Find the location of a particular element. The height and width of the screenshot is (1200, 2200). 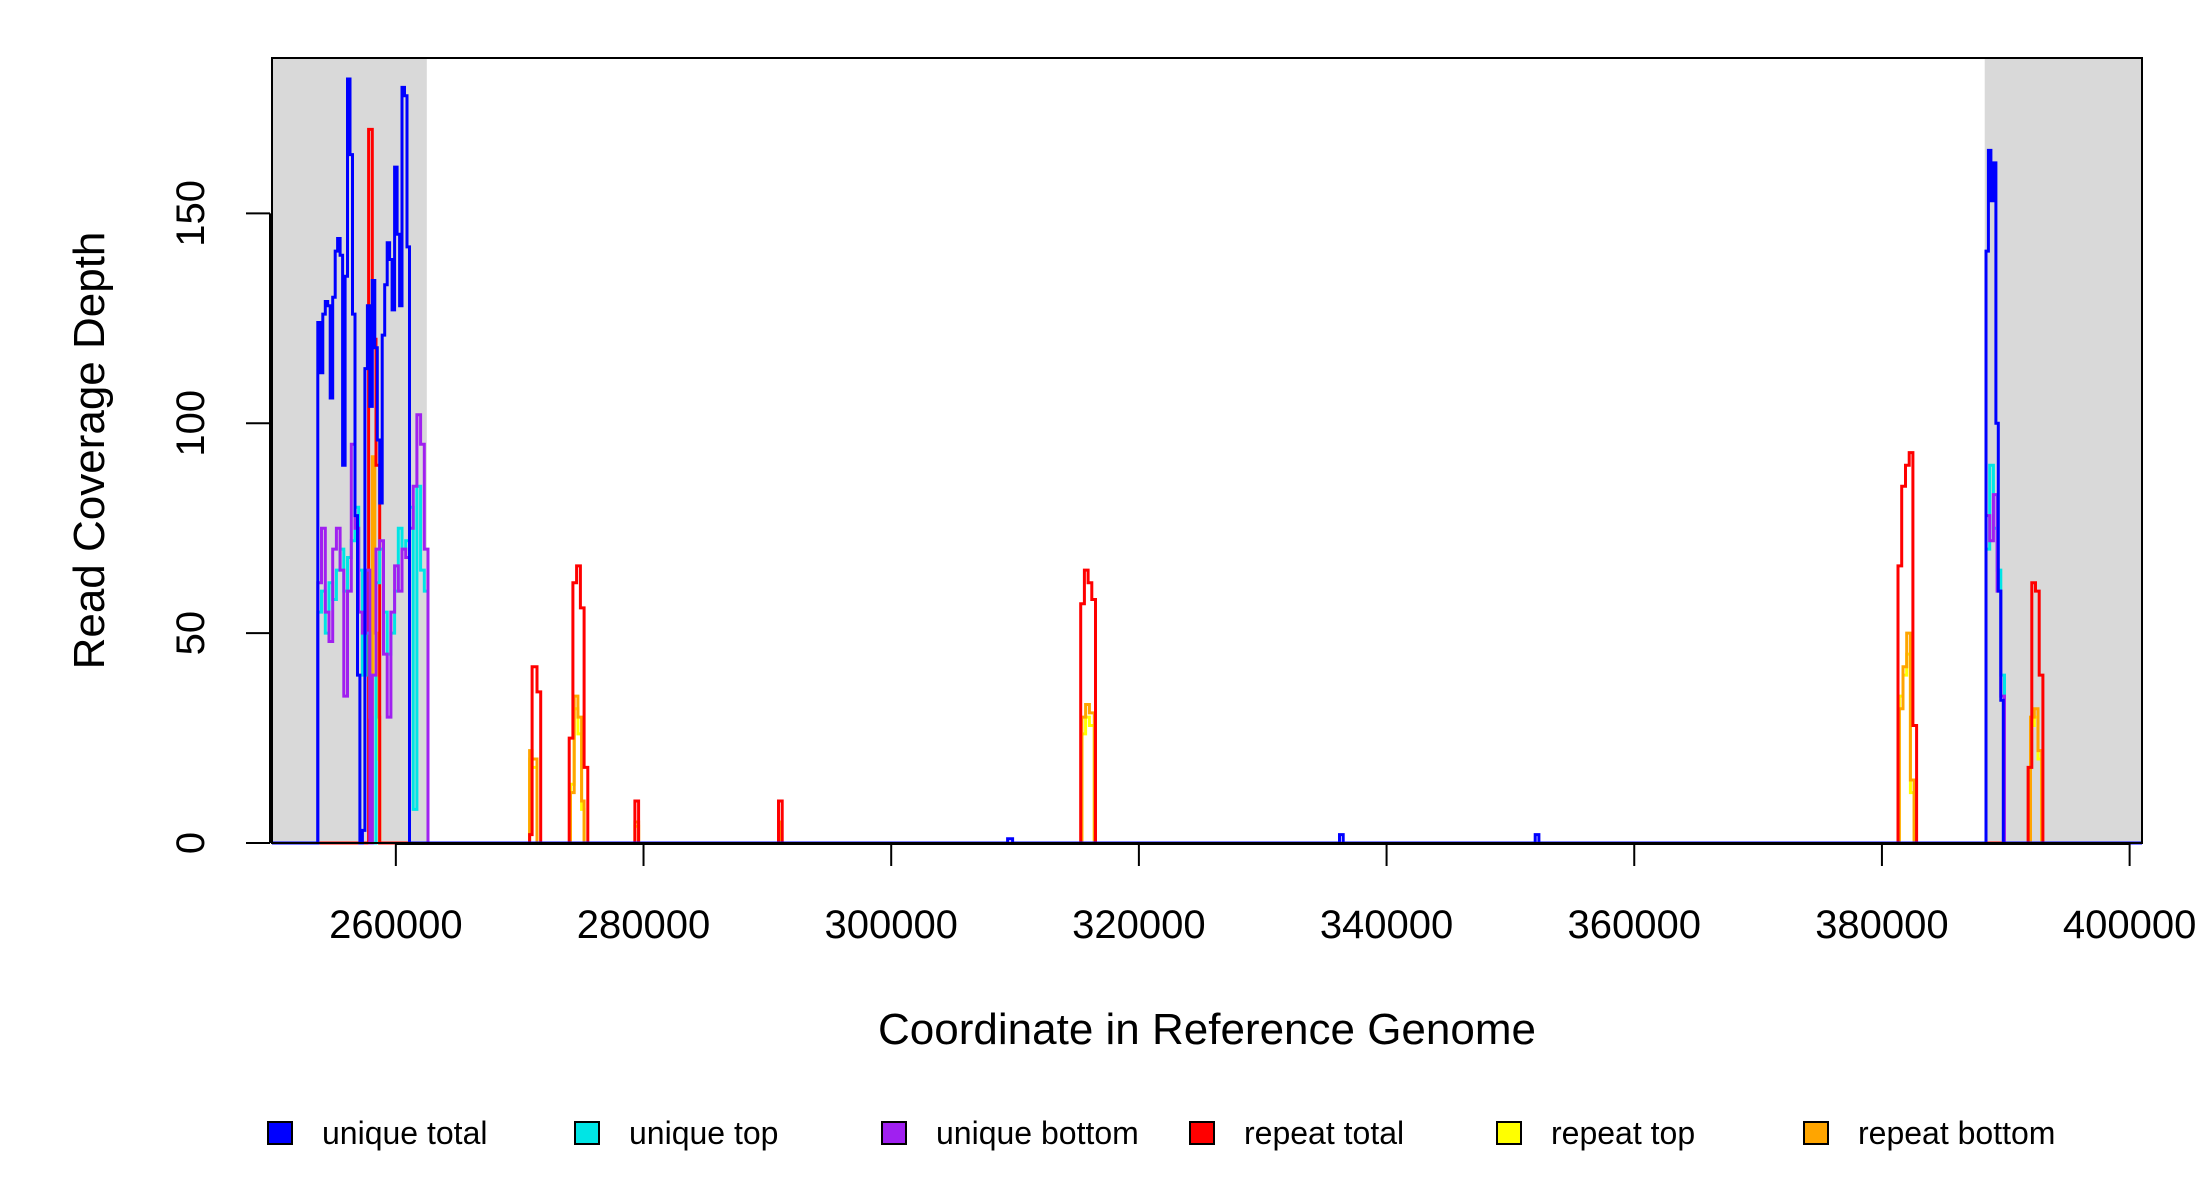

y-tick-label: 100 is located at coordinates (191, 423).